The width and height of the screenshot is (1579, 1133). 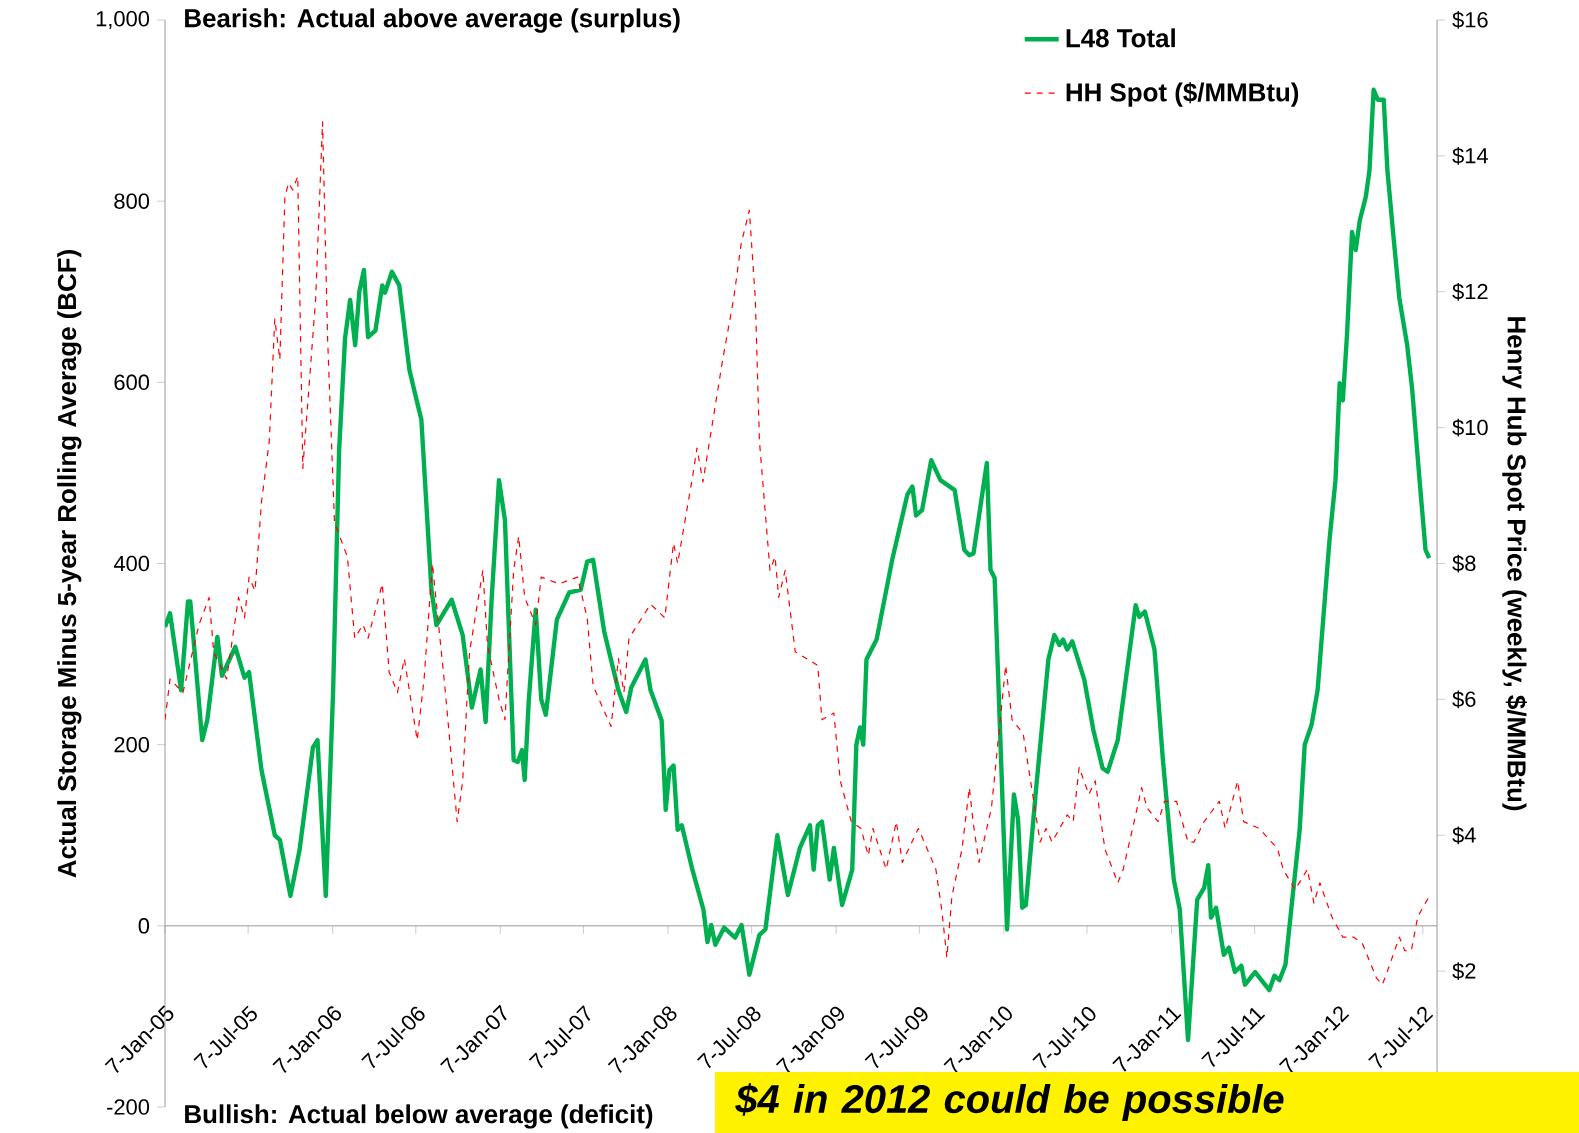 What do you see at coordinates (1514, 564) in the screenshot?
I see `y2-axis-title: Henry Hub Spot Price (weekly, $/MMBtu)` at bounding box center [1514, 564].